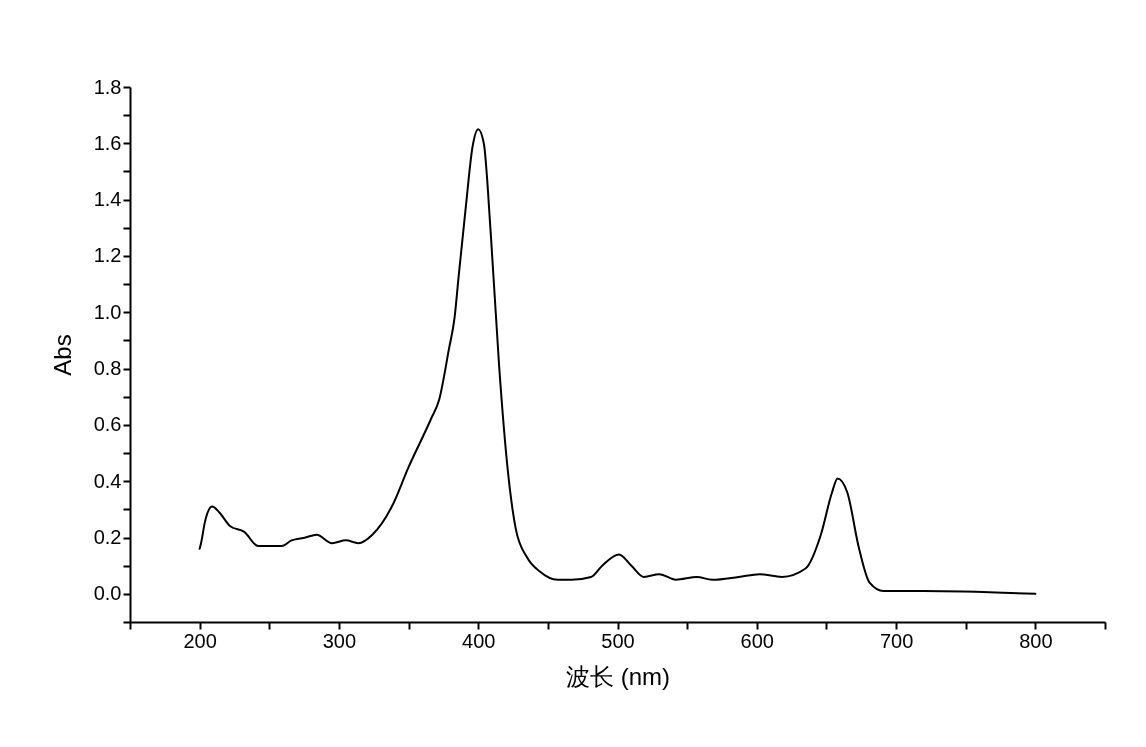  I want to click on y-tick-label: 0.0, so click(107, 593).